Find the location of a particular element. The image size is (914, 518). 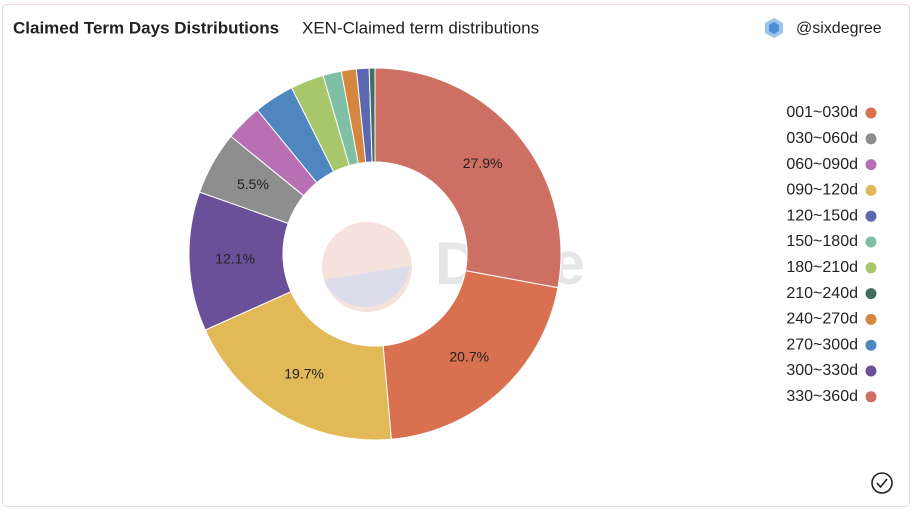

chart-title: Claimed Term Days Distributions is located at coordinates (146, 27).